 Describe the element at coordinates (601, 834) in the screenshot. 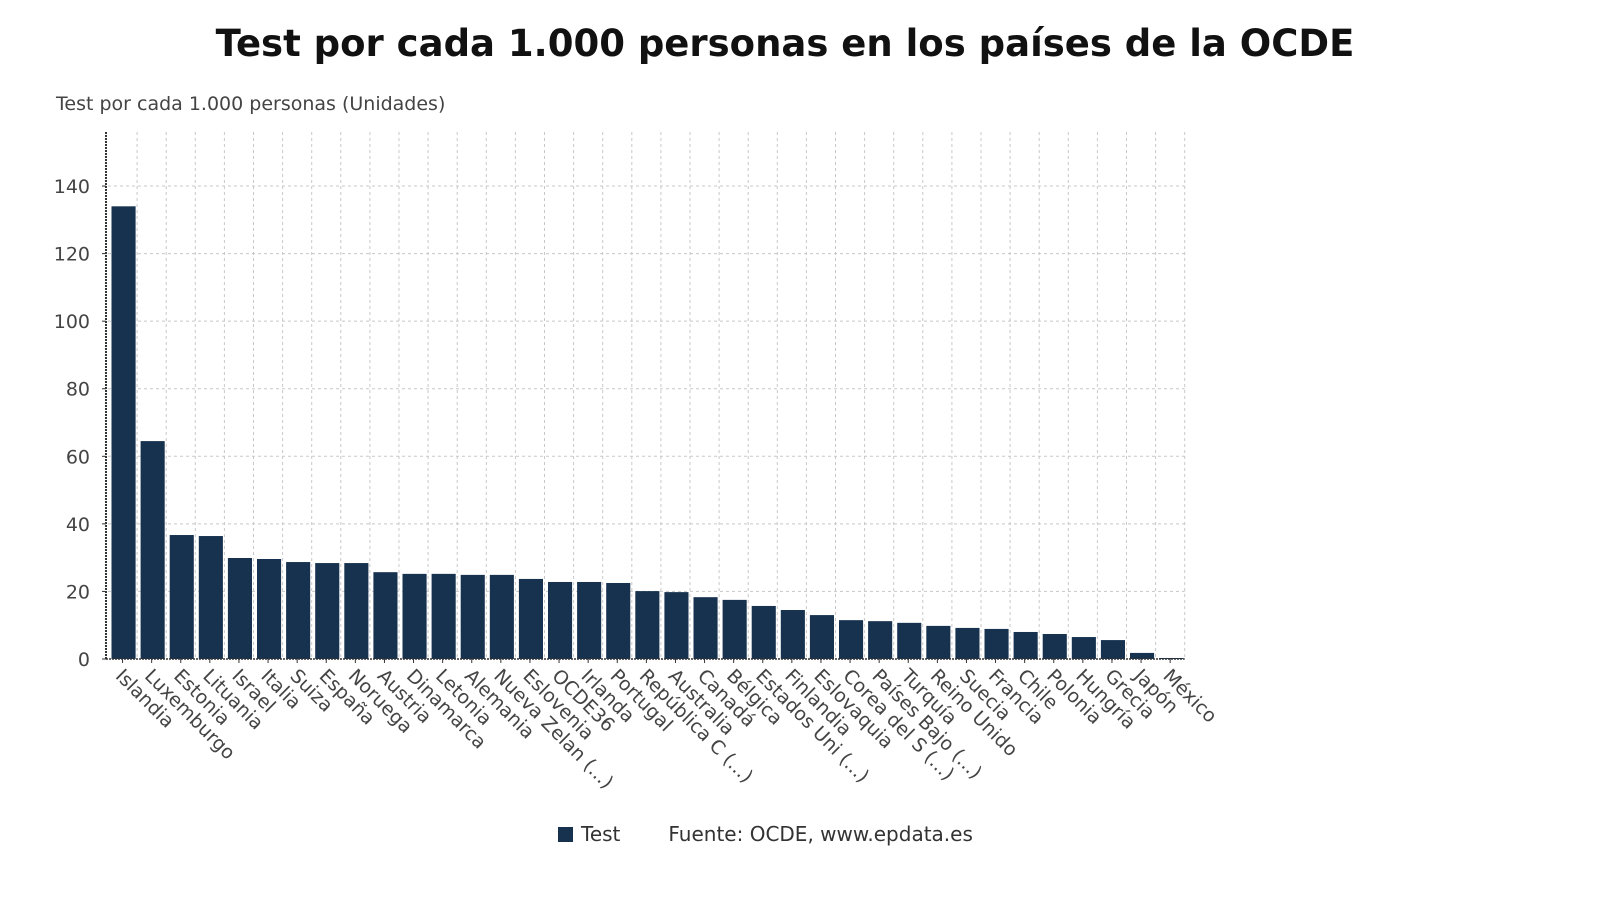

I see `legend-label: Test` at that location.